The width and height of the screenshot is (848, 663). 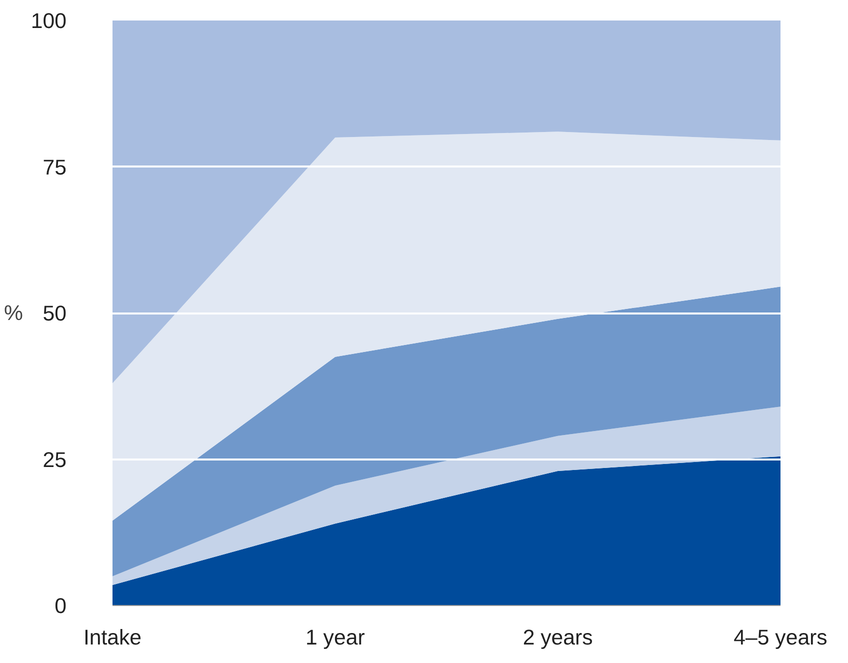 I want to click on y-axis-title: %, so click(x=13, y=313).